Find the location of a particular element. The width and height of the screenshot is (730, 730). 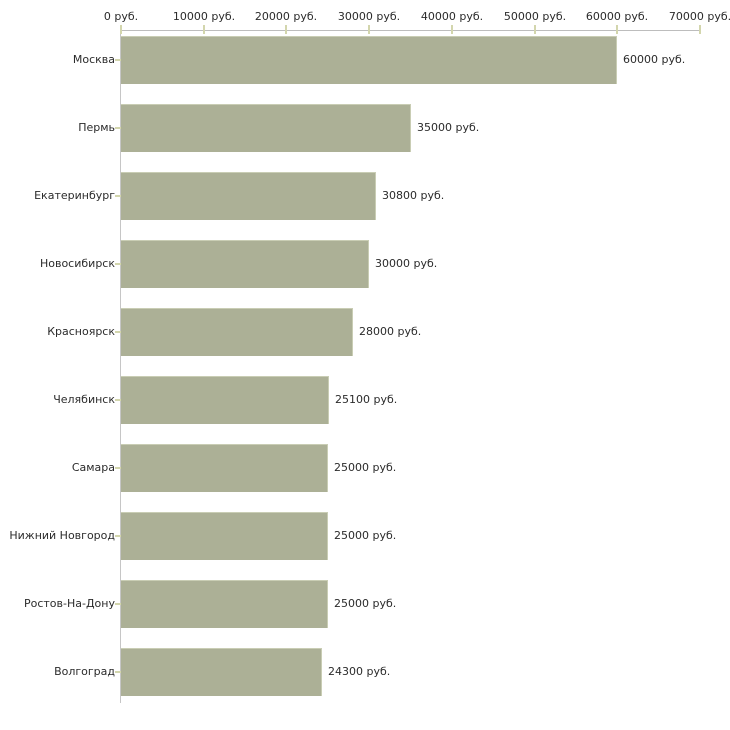

category-label: Волгоград is located at coordinates (84, 671).